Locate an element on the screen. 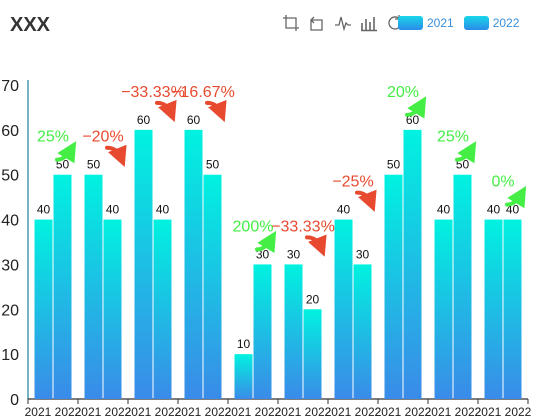 Image resolution: width=550 pixels, height=420 pixels. change-label: 200% is located at coordinates (253, 226).